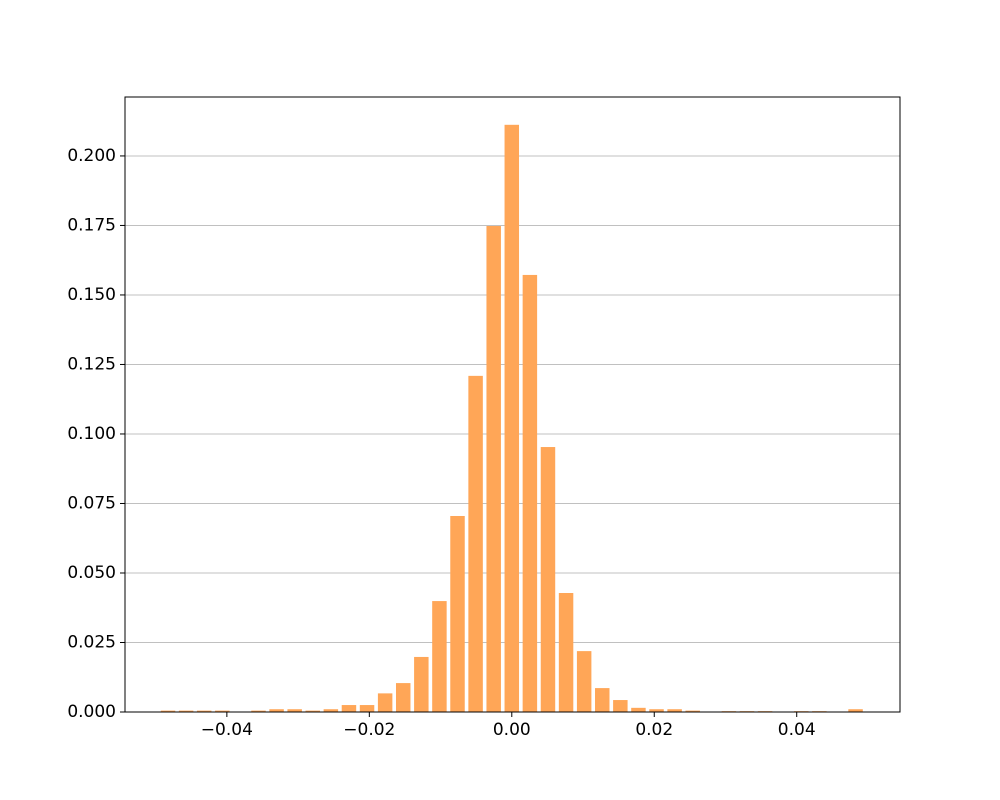 This screenshot has height=800, width=1000. I want to click on y-tick-label: 0.050, so click(91, 573).